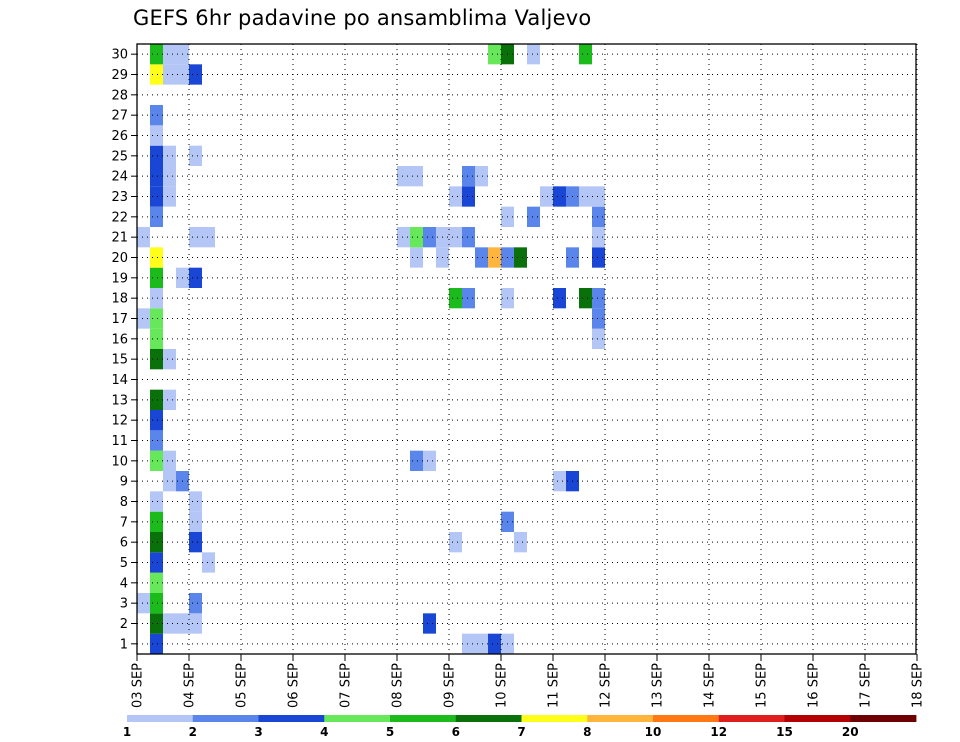  Describe the element at coordinates (127, 732) in the screenshot. I see `legend-label: 1` at that location.